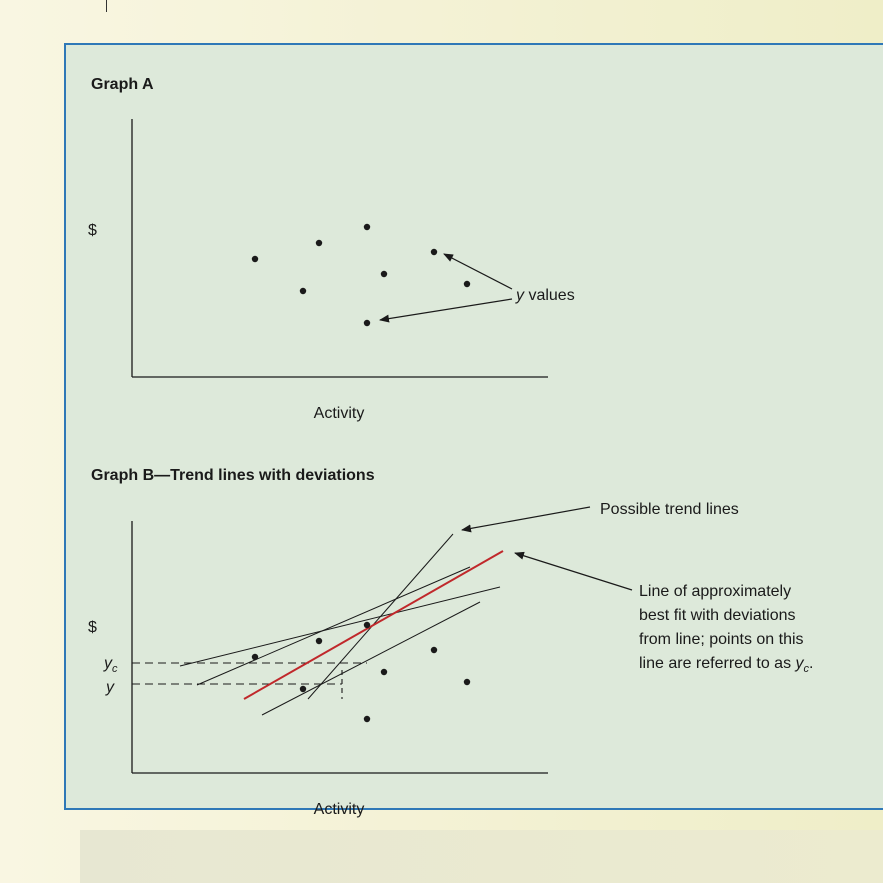 The width and height of the screenshot is (883, 883). What do you see at coordinates (669, 509) in the screenshot?
I see `graph-b-possible-trend-lines-label: Possible trend lines` at bounding box center [669, 509].